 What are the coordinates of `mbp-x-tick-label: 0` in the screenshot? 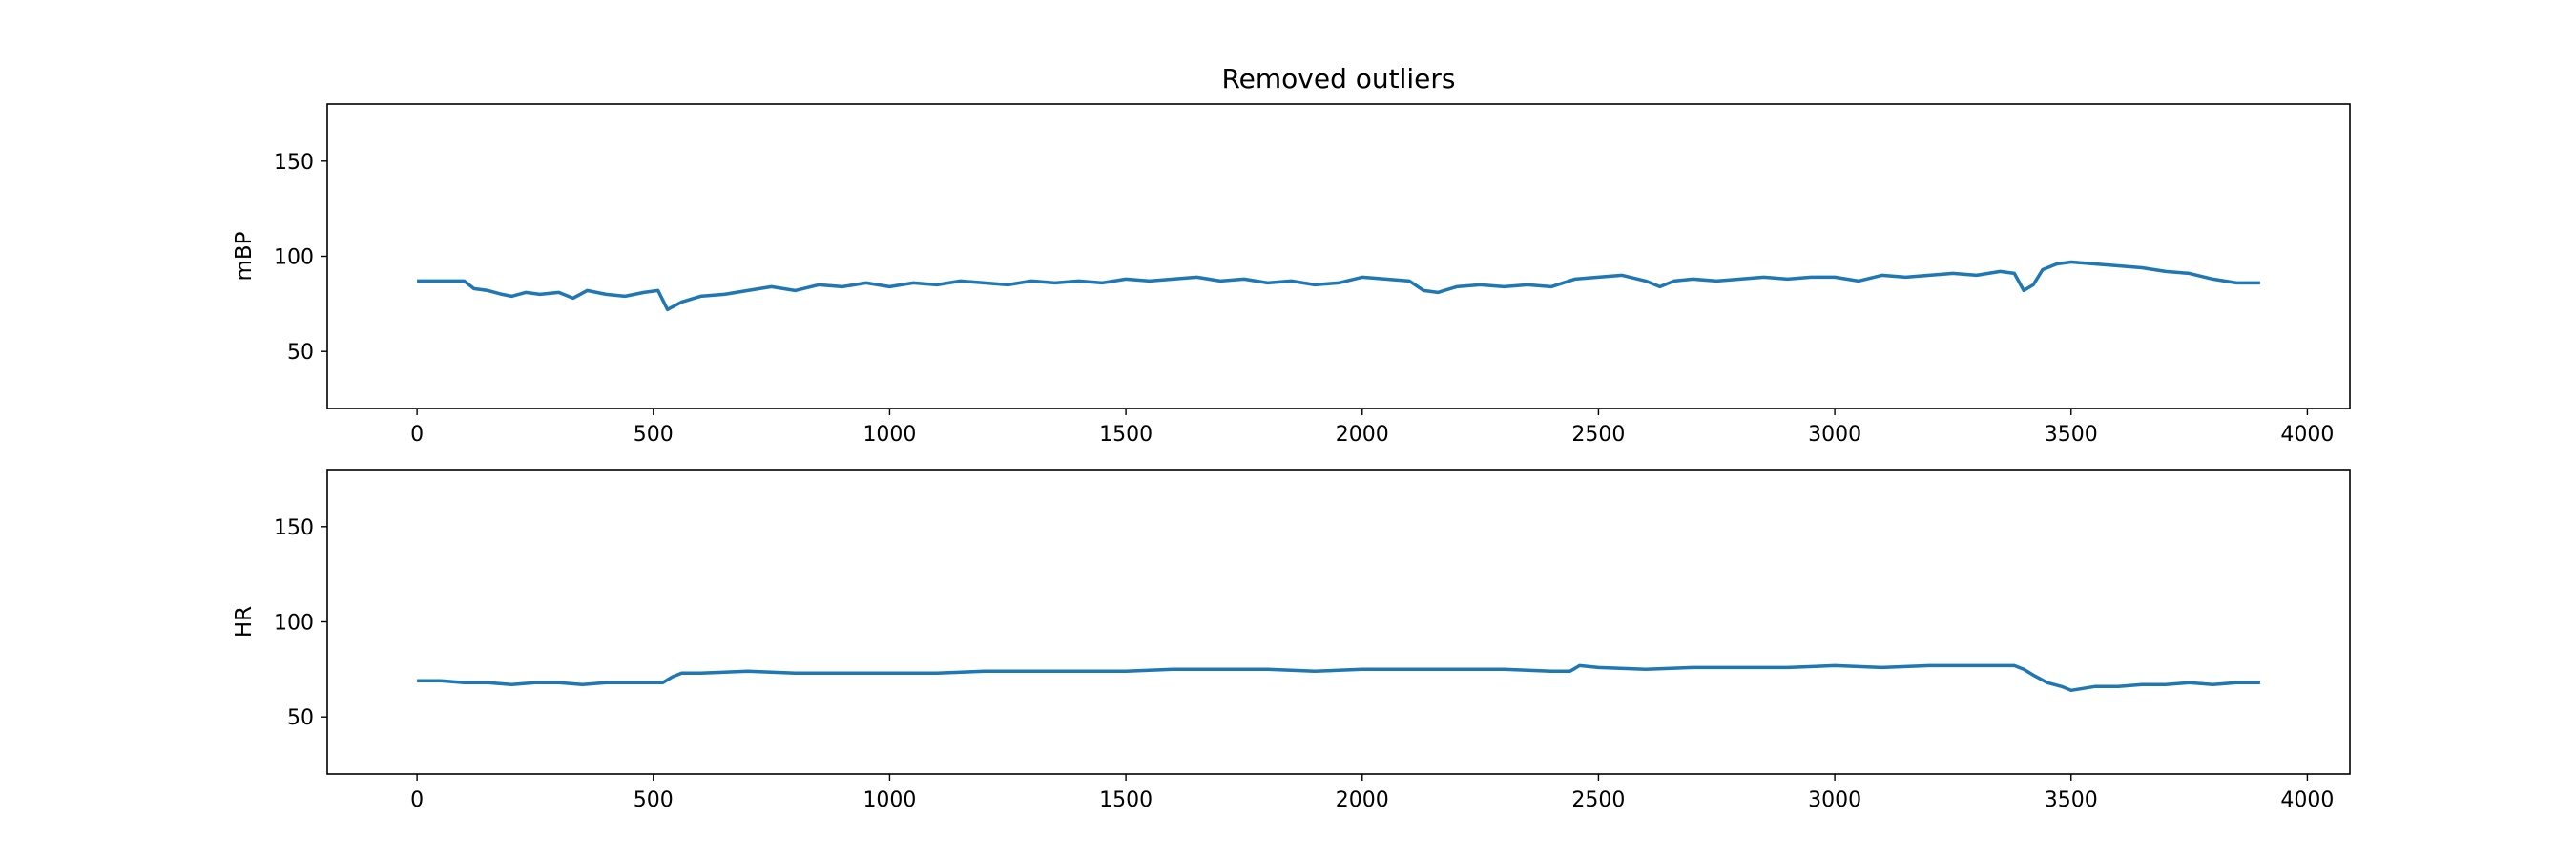 It's located at (417, 435).